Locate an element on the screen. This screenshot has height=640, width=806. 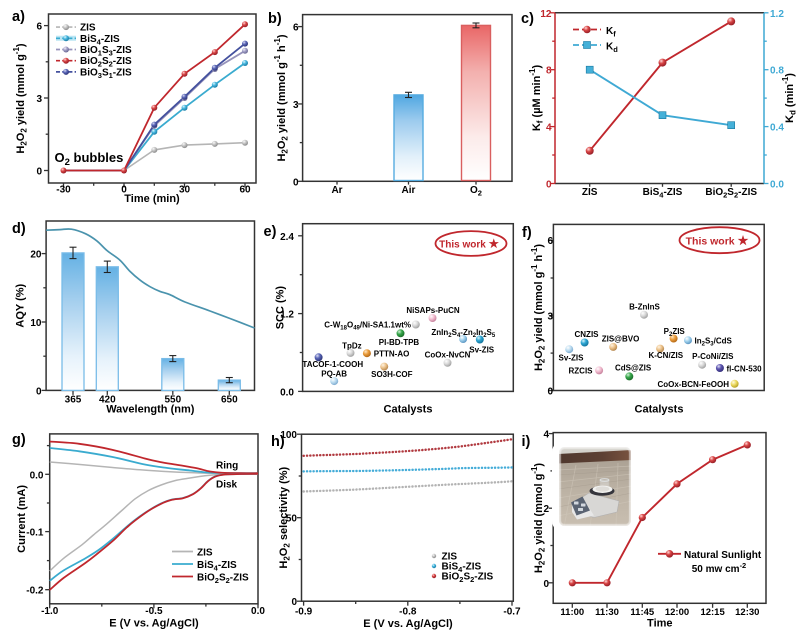
svg-text: CoOx-NvCN is located at coordinates (448, 355).